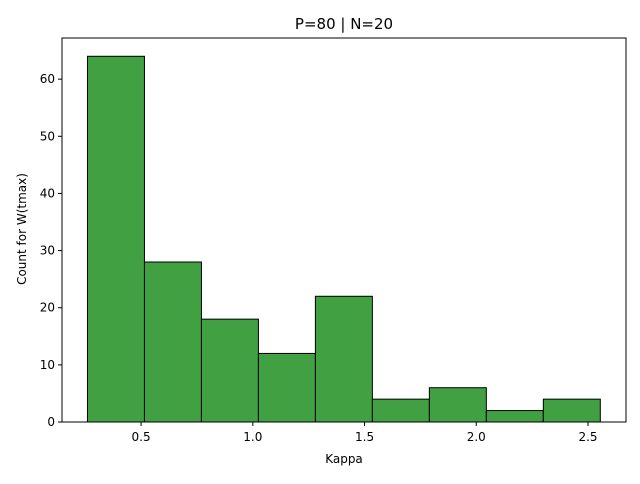 This screenshot has width=640, height=484. Describe the element at coordinates (252, 437) in the screenshot. I see `x-tick-label-1: 1.0` at that location.